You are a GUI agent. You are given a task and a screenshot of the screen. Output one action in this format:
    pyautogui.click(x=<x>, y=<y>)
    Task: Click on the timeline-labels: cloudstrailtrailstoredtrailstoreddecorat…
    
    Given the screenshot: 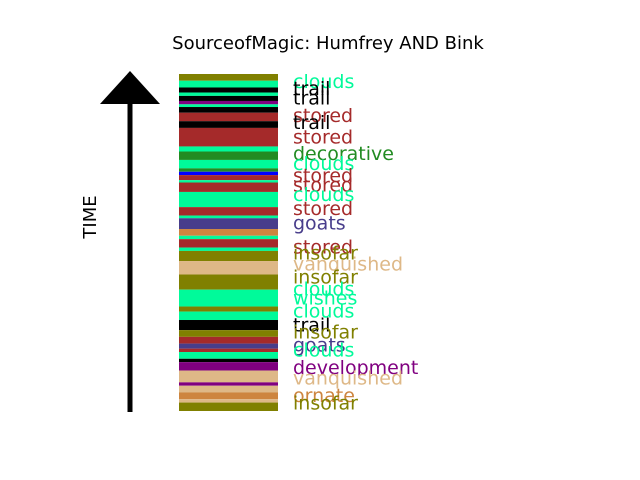 What is the action you would take?
    pyautogui.click(x=355, y=243)
    